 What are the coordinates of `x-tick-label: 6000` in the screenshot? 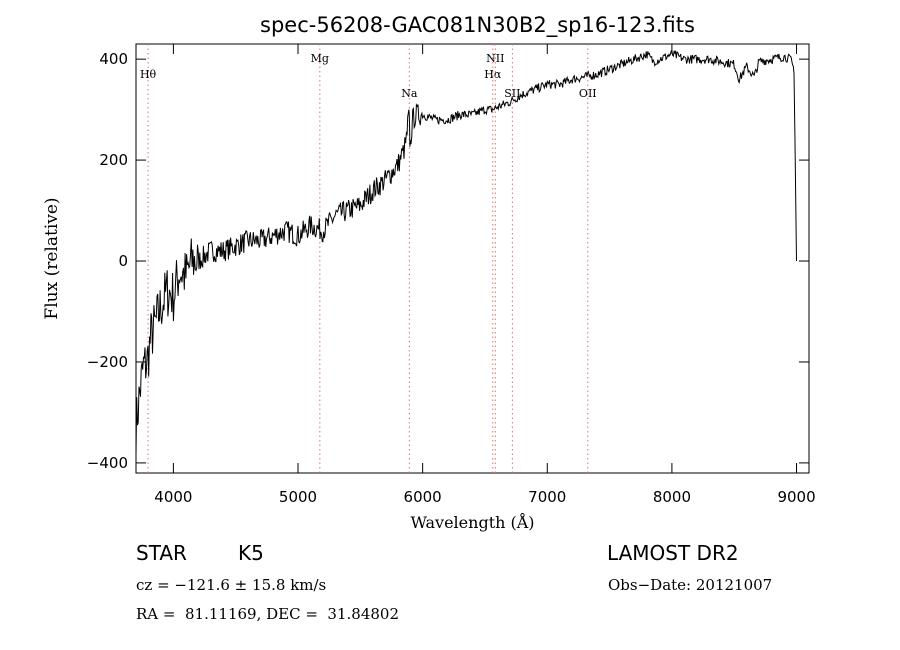 It's located at (423, 497).